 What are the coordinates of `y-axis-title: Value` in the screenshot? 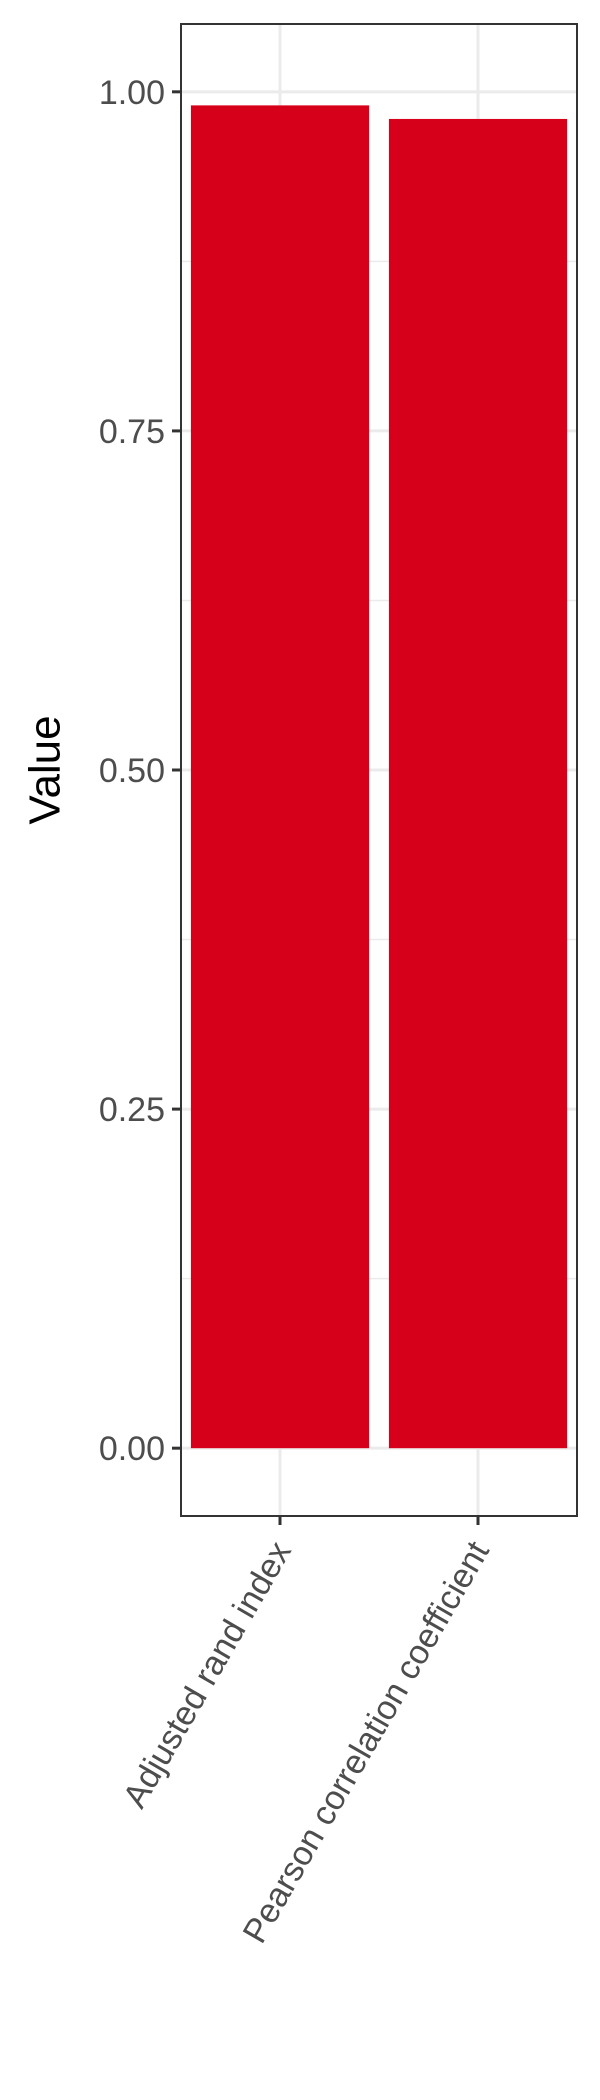 It's located at (44, 769).